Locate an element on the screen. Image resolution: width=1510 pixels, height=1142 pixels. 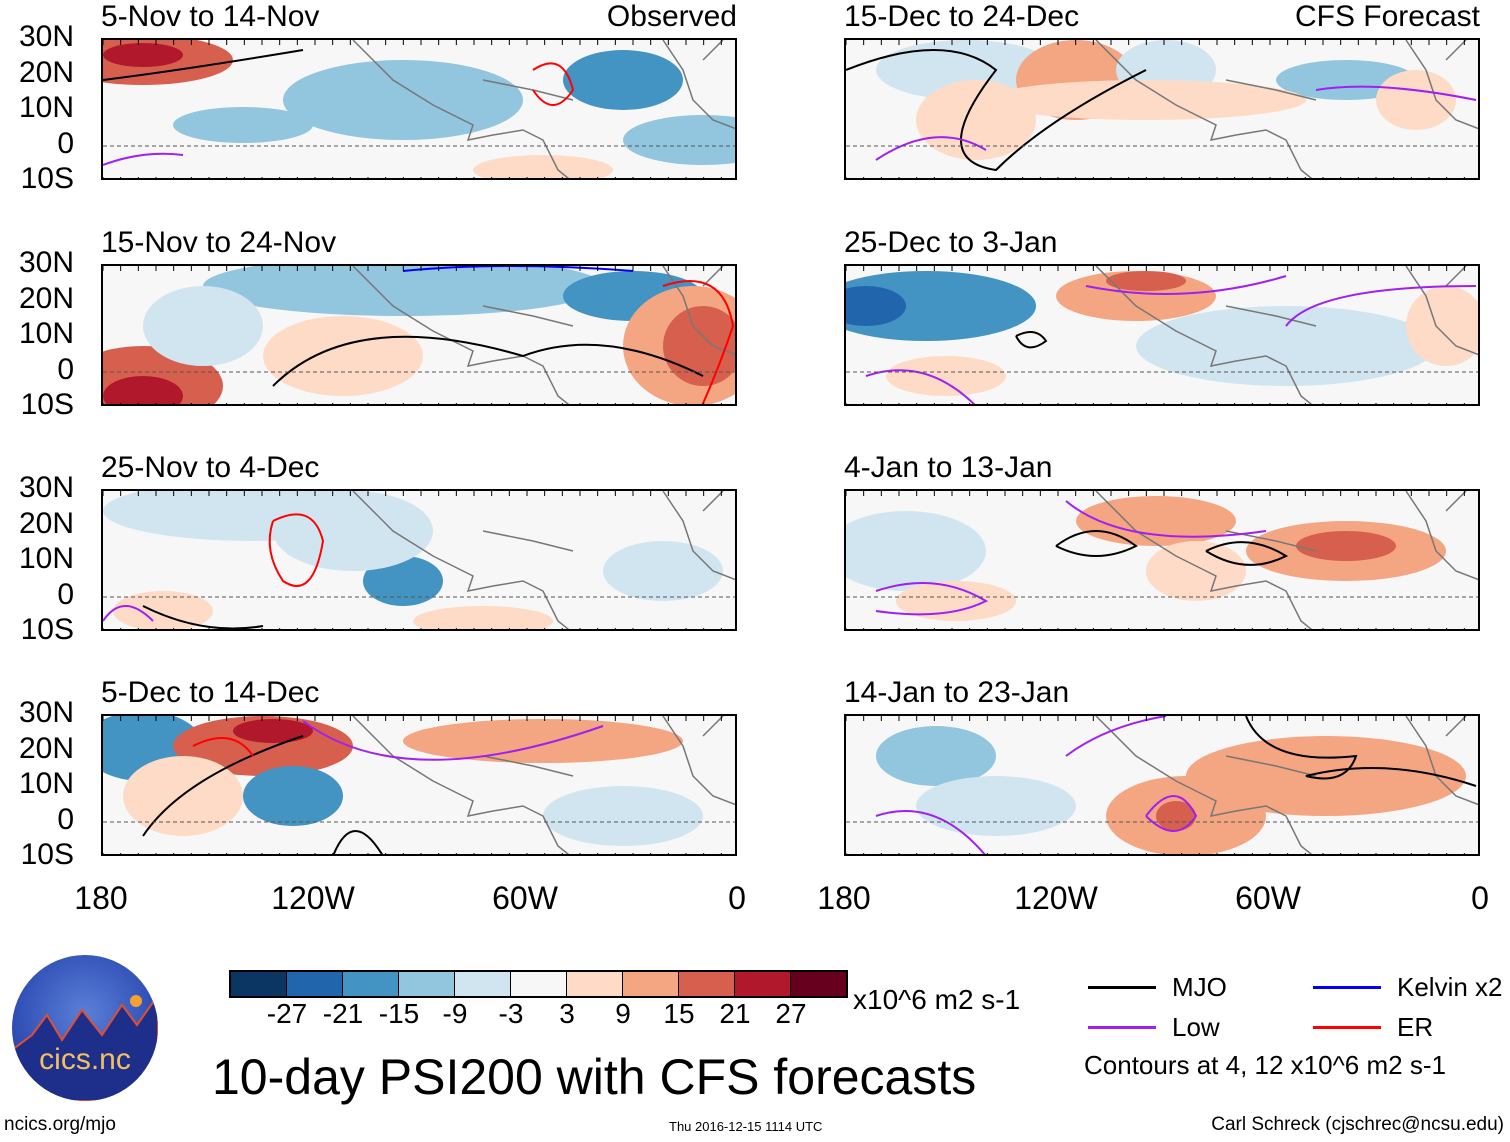
colorbar-label: -15 is located at coordinates (399, 1013).